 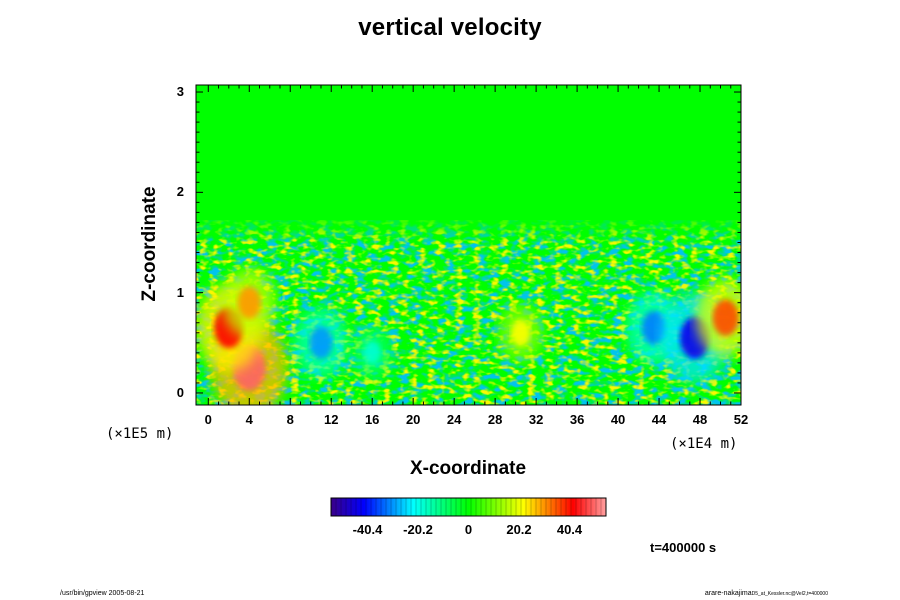 I want to click on x-tick-label: 16, so click(x=372, y=419).